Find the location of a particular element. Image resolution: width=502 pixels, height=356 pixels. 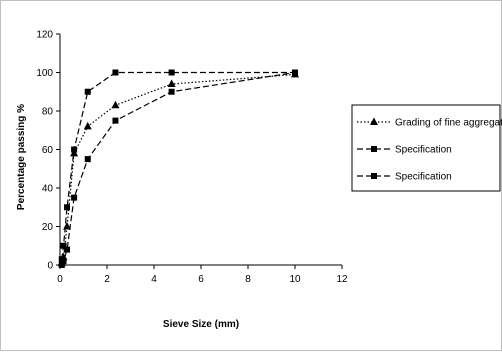

x-tick-label: 8 is located at coordinates (248, 279).